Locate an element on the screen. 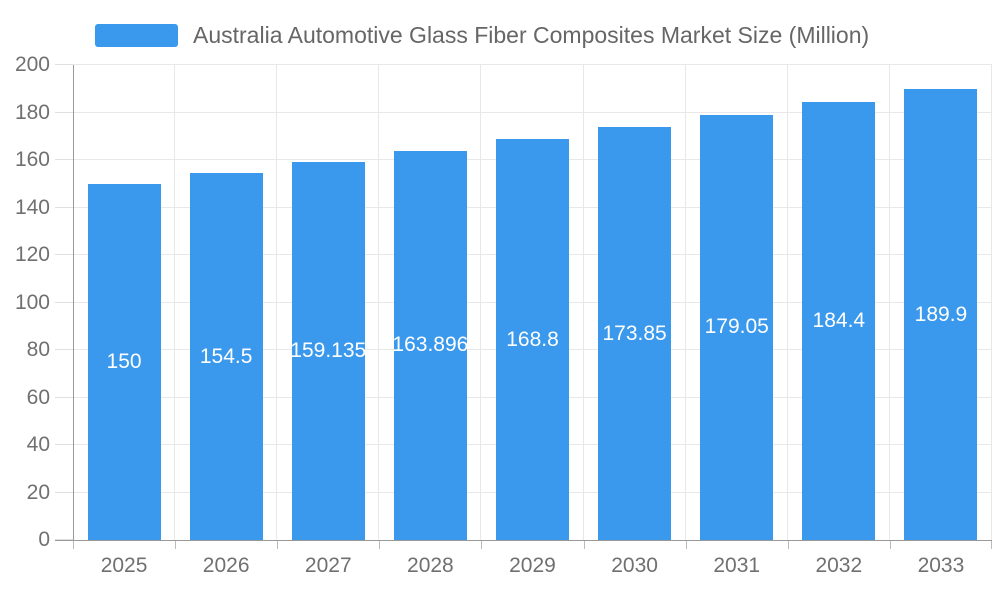 The image size is (1000, 600). y-axis-label: 160 is located at coordinates (32, 159).